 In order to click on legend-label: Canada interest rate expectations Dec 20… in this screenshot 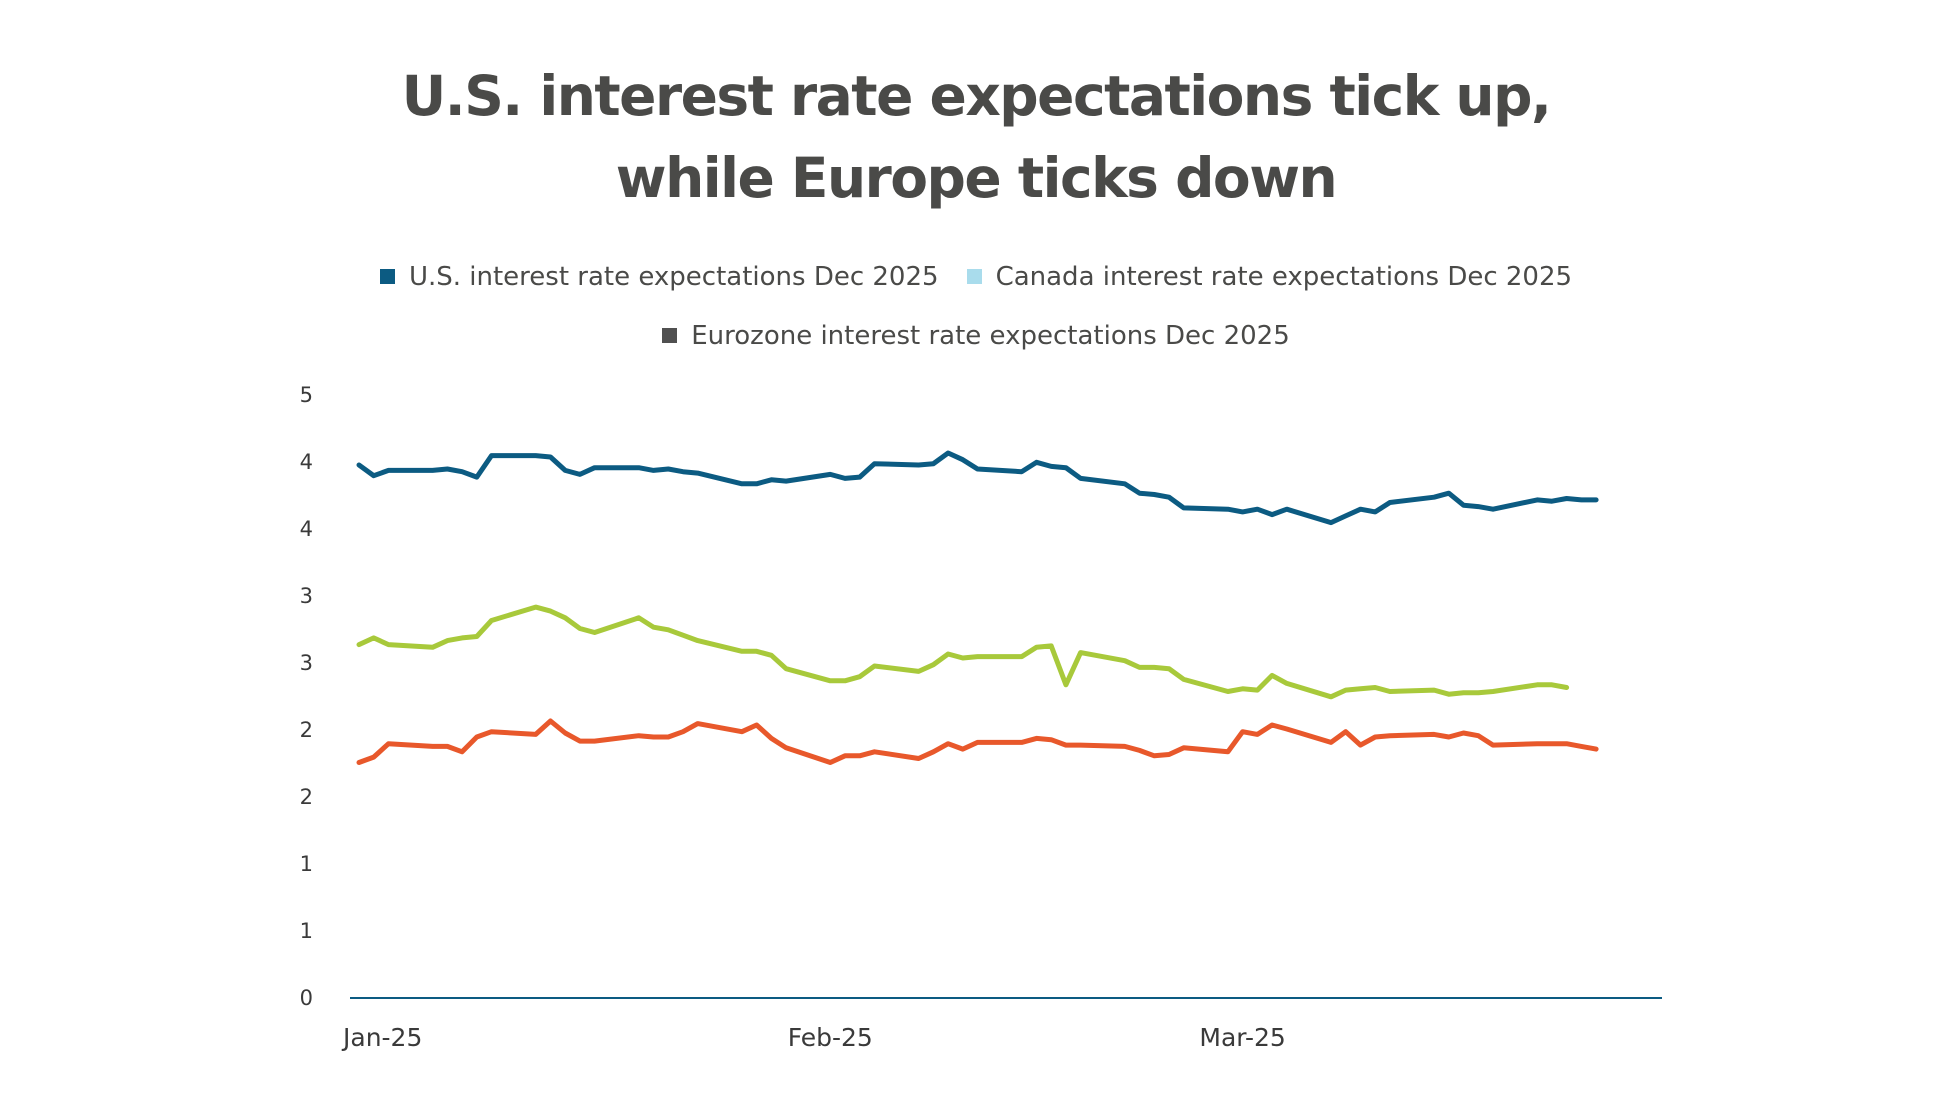, I will do `click(1284, 277)`.